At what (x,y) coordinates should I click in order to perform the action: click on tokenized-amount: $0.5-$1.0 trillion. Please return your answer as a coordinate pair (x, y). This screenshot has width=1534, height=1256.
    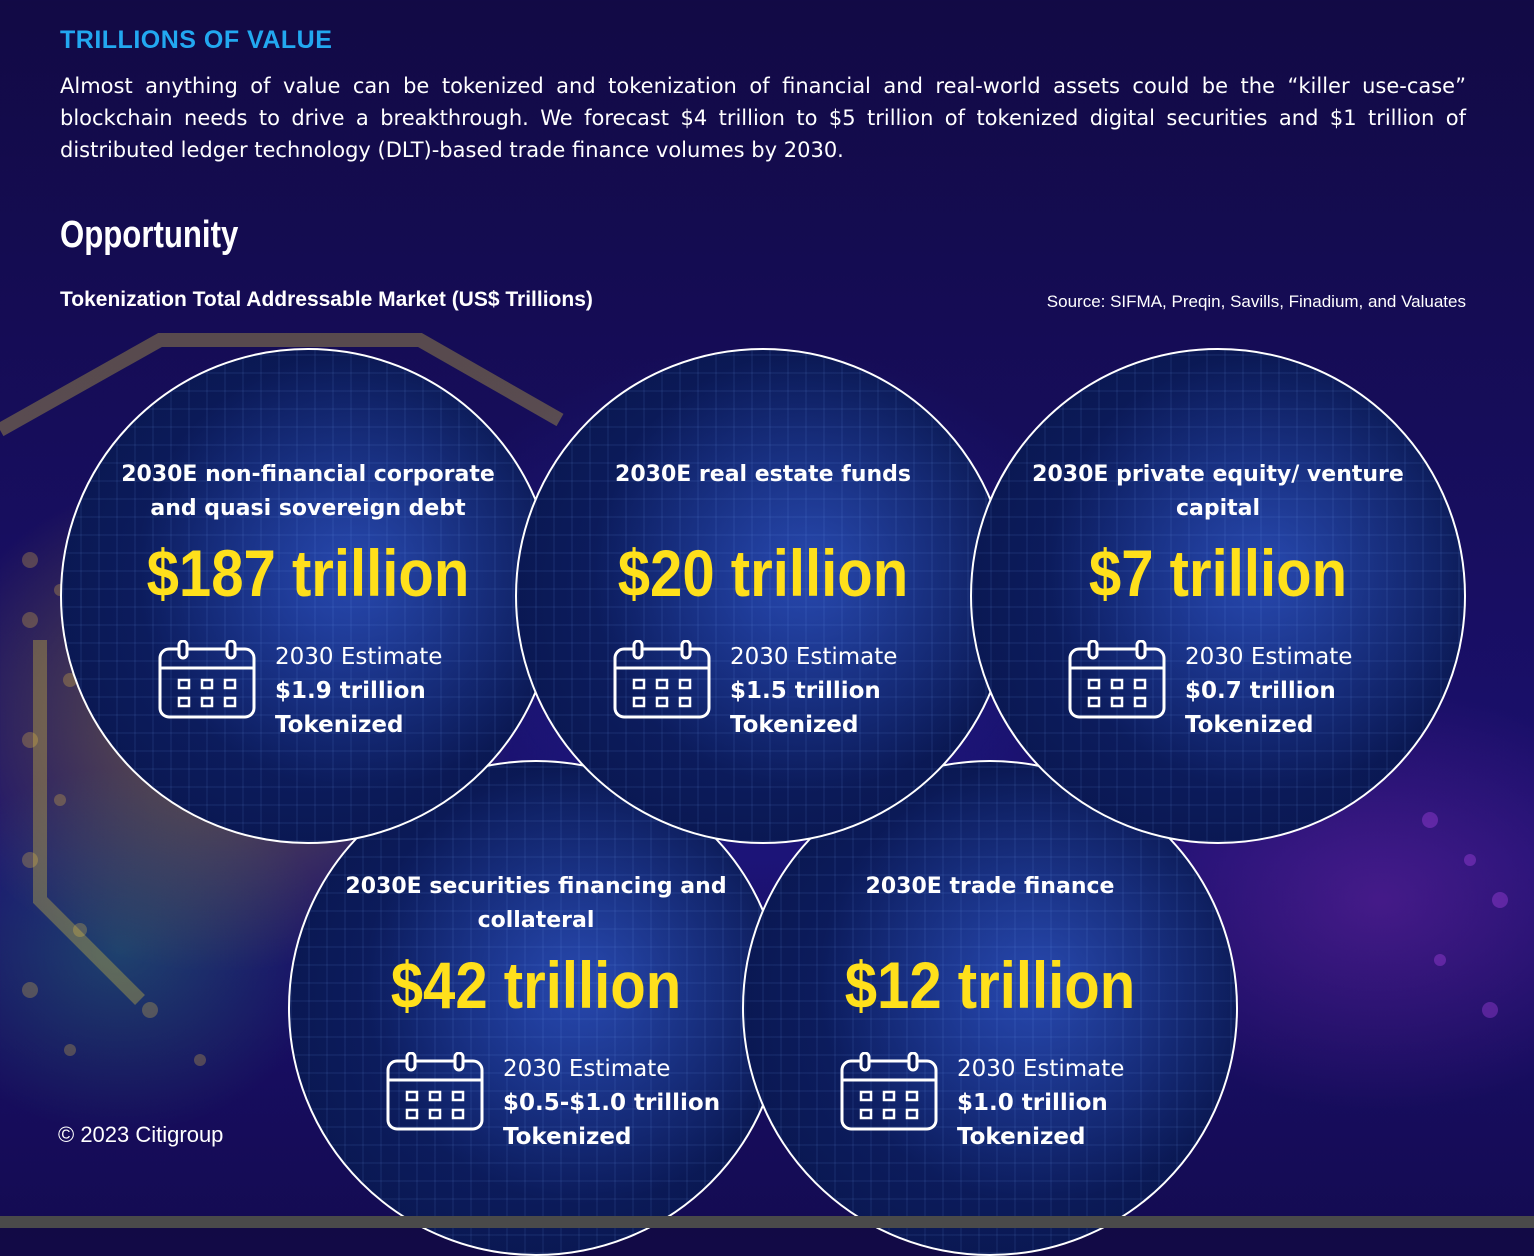
    Looking at the image, I should click on (612, 1103).